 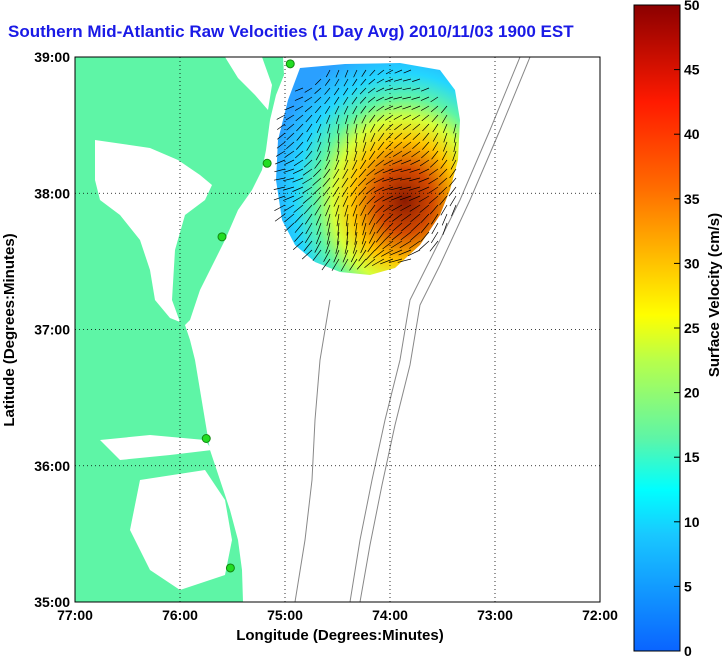 What do you see at coordinates (368, 169) in the screenshot?
I see `velocity-field` at bounding box center [368, 169].